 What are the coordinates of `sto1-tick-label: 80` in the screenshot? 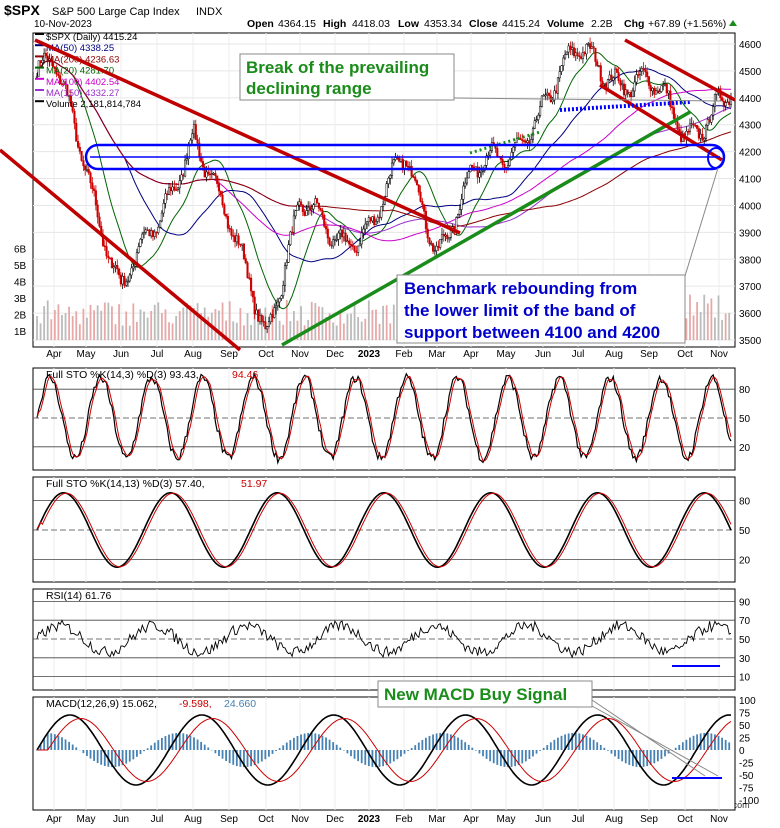 It's located at (745, 390).